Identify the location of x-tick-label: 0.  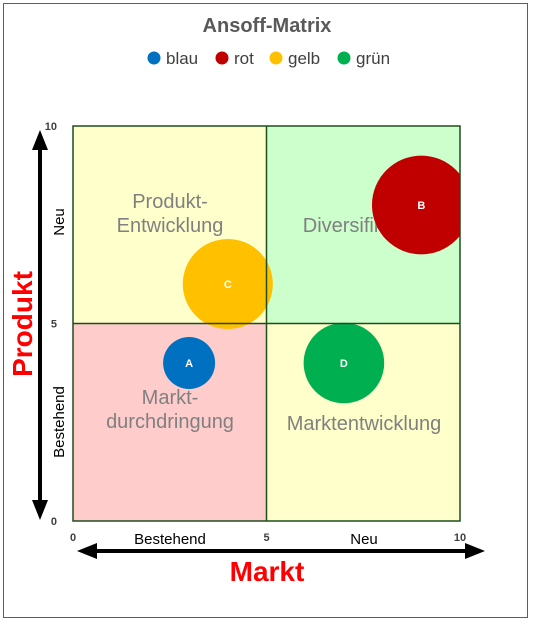
(73, 538).